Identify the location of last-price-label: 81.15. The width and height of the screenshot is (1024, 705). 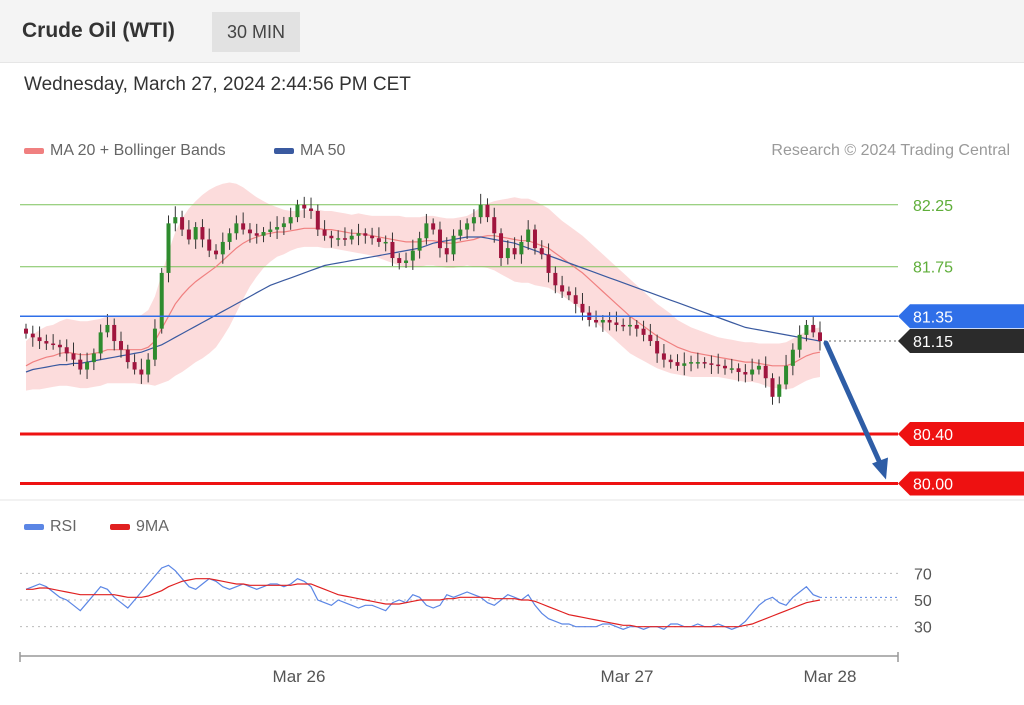
(933, 342).